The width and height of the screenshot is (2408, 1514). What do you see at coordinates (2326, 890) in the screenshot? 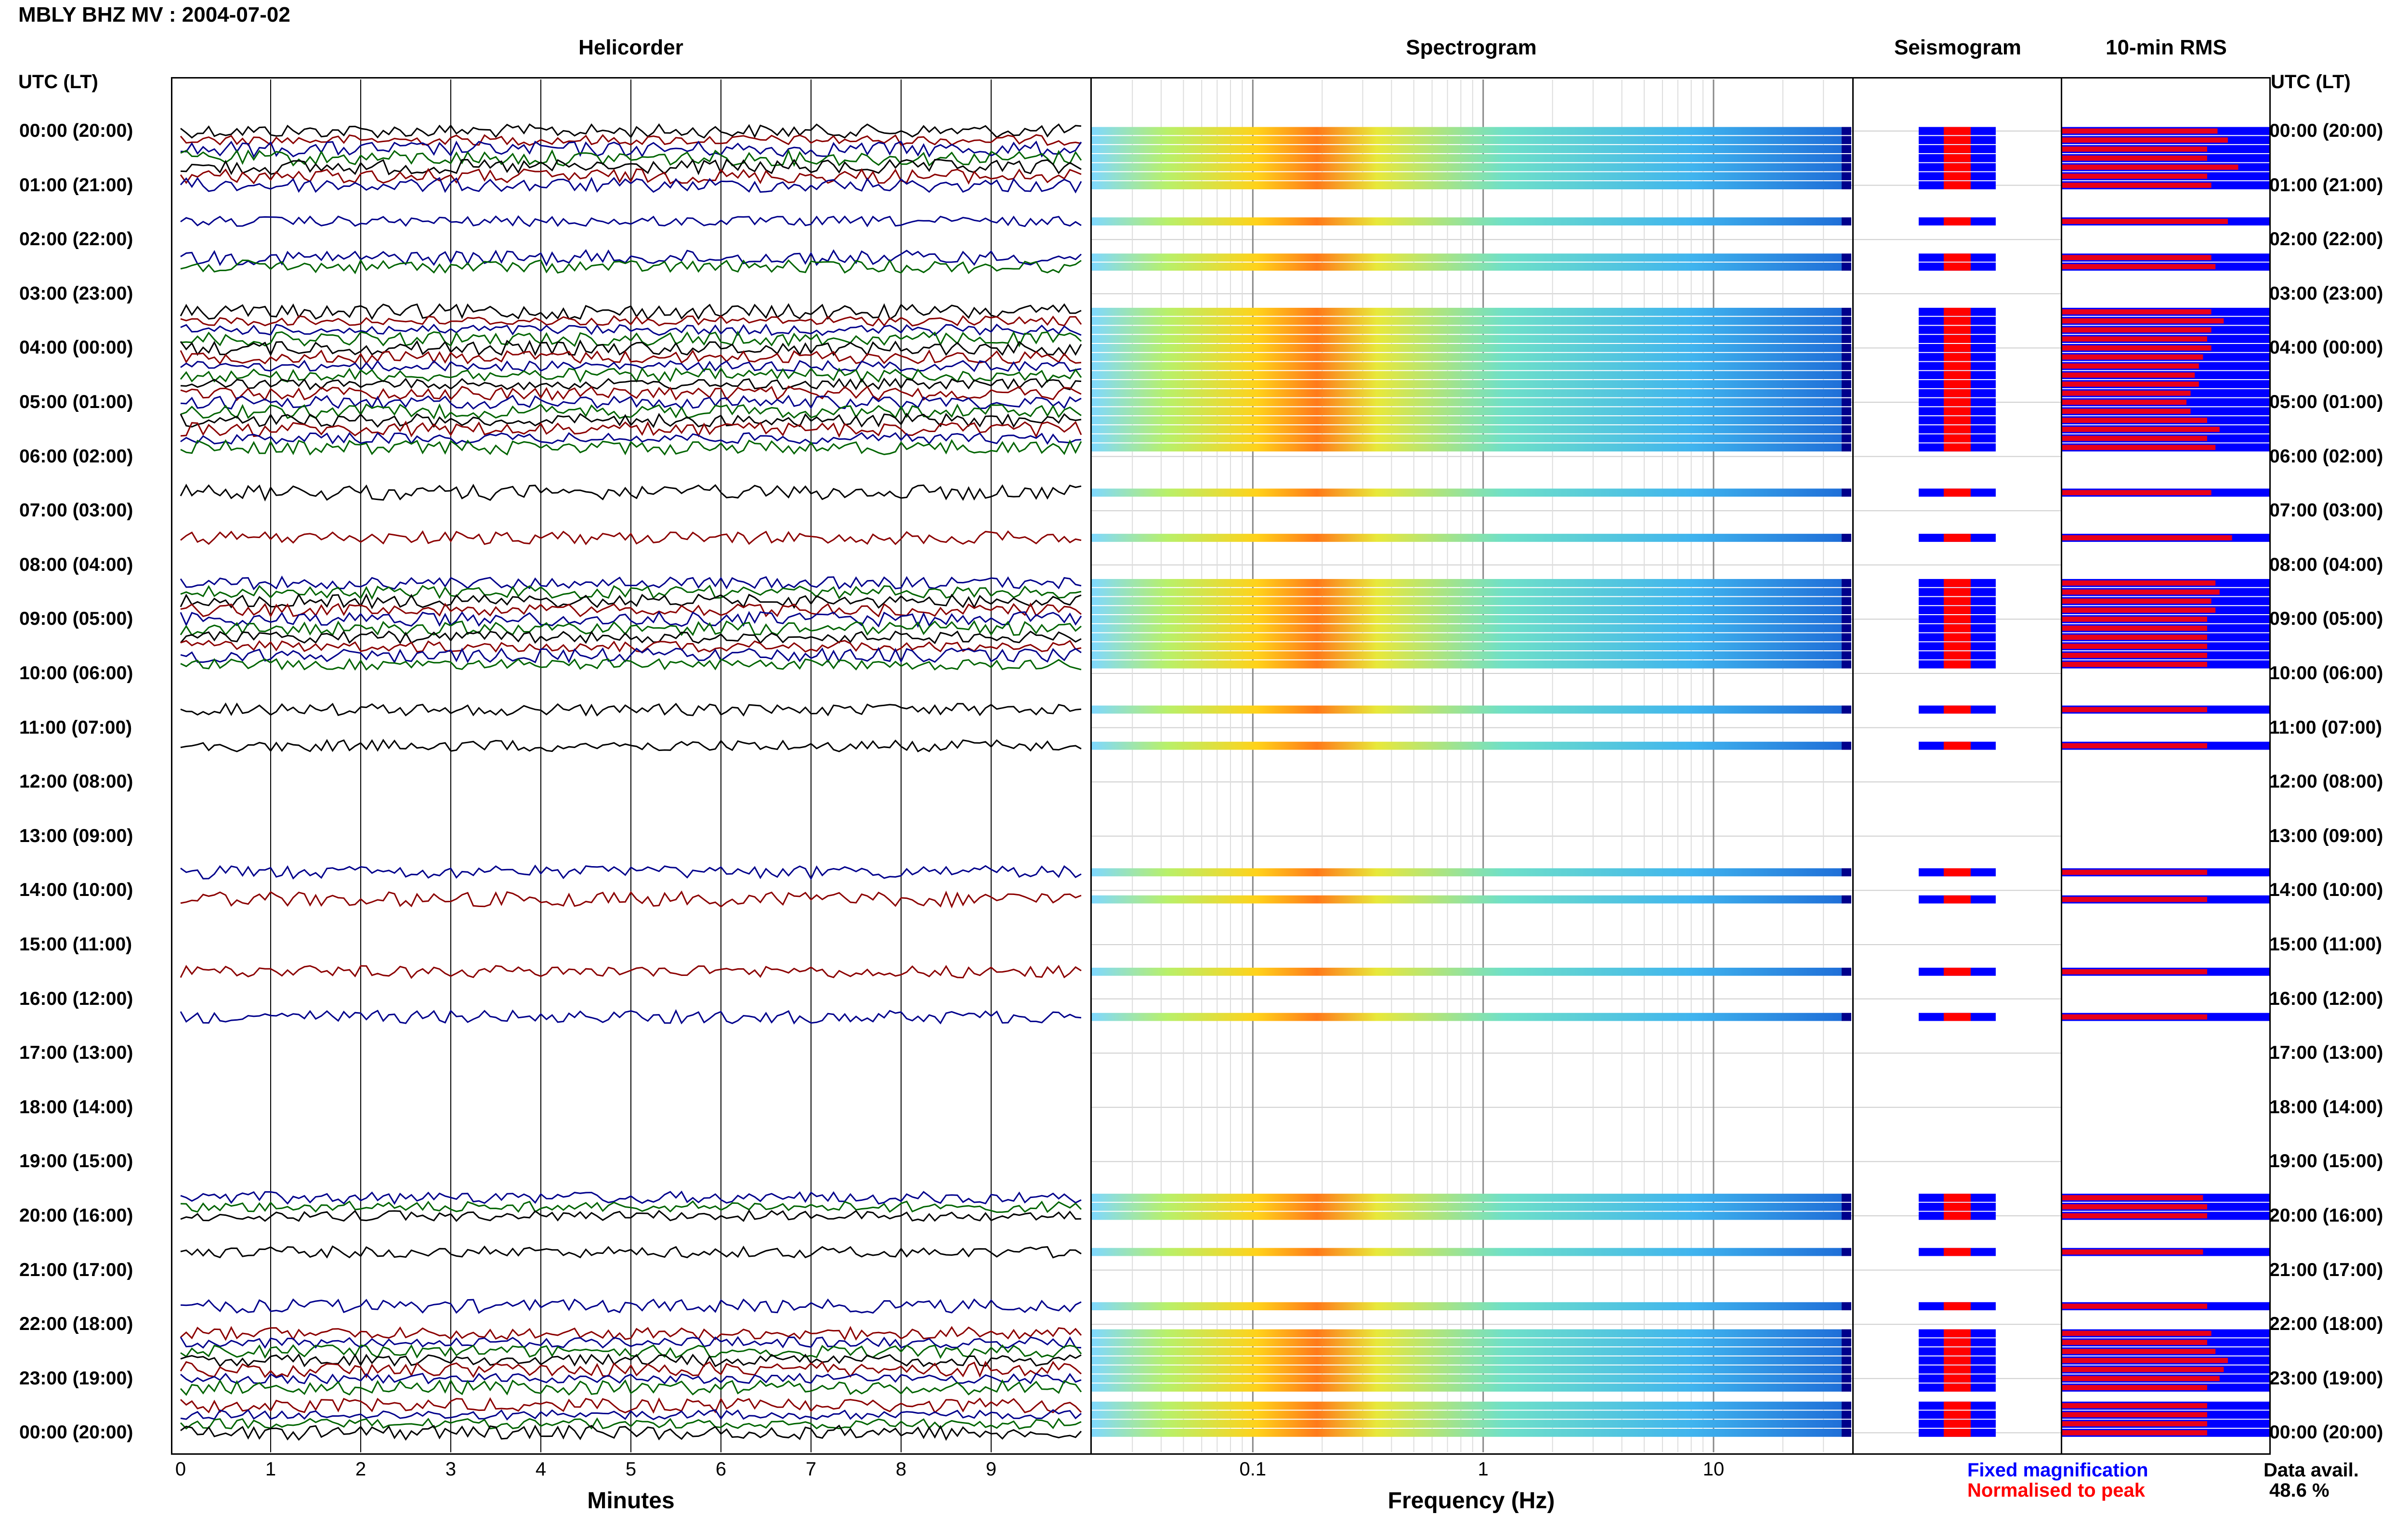
I see `right-time-label: 14:00 (10:00)` at bounding box center [2326, 890].